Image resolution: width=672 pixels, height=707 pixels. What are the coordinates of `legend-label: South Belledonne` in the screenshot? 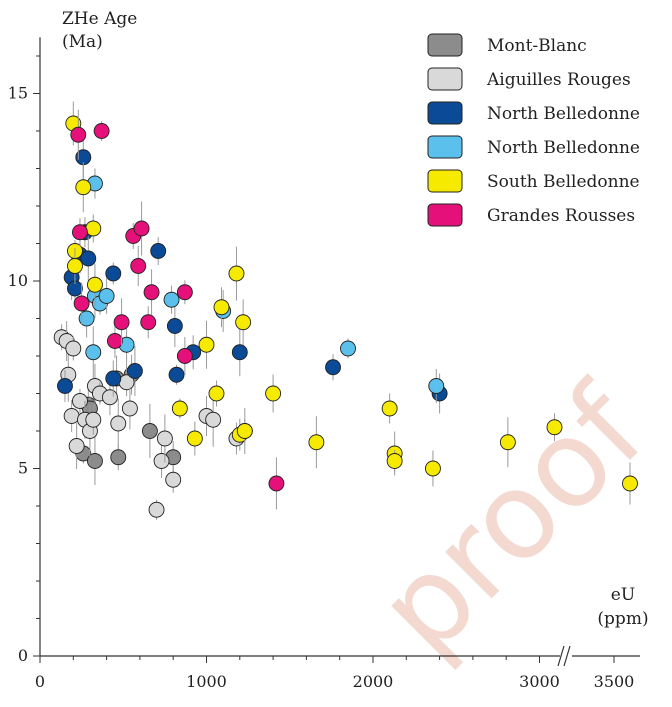 It's located at (563, 182).